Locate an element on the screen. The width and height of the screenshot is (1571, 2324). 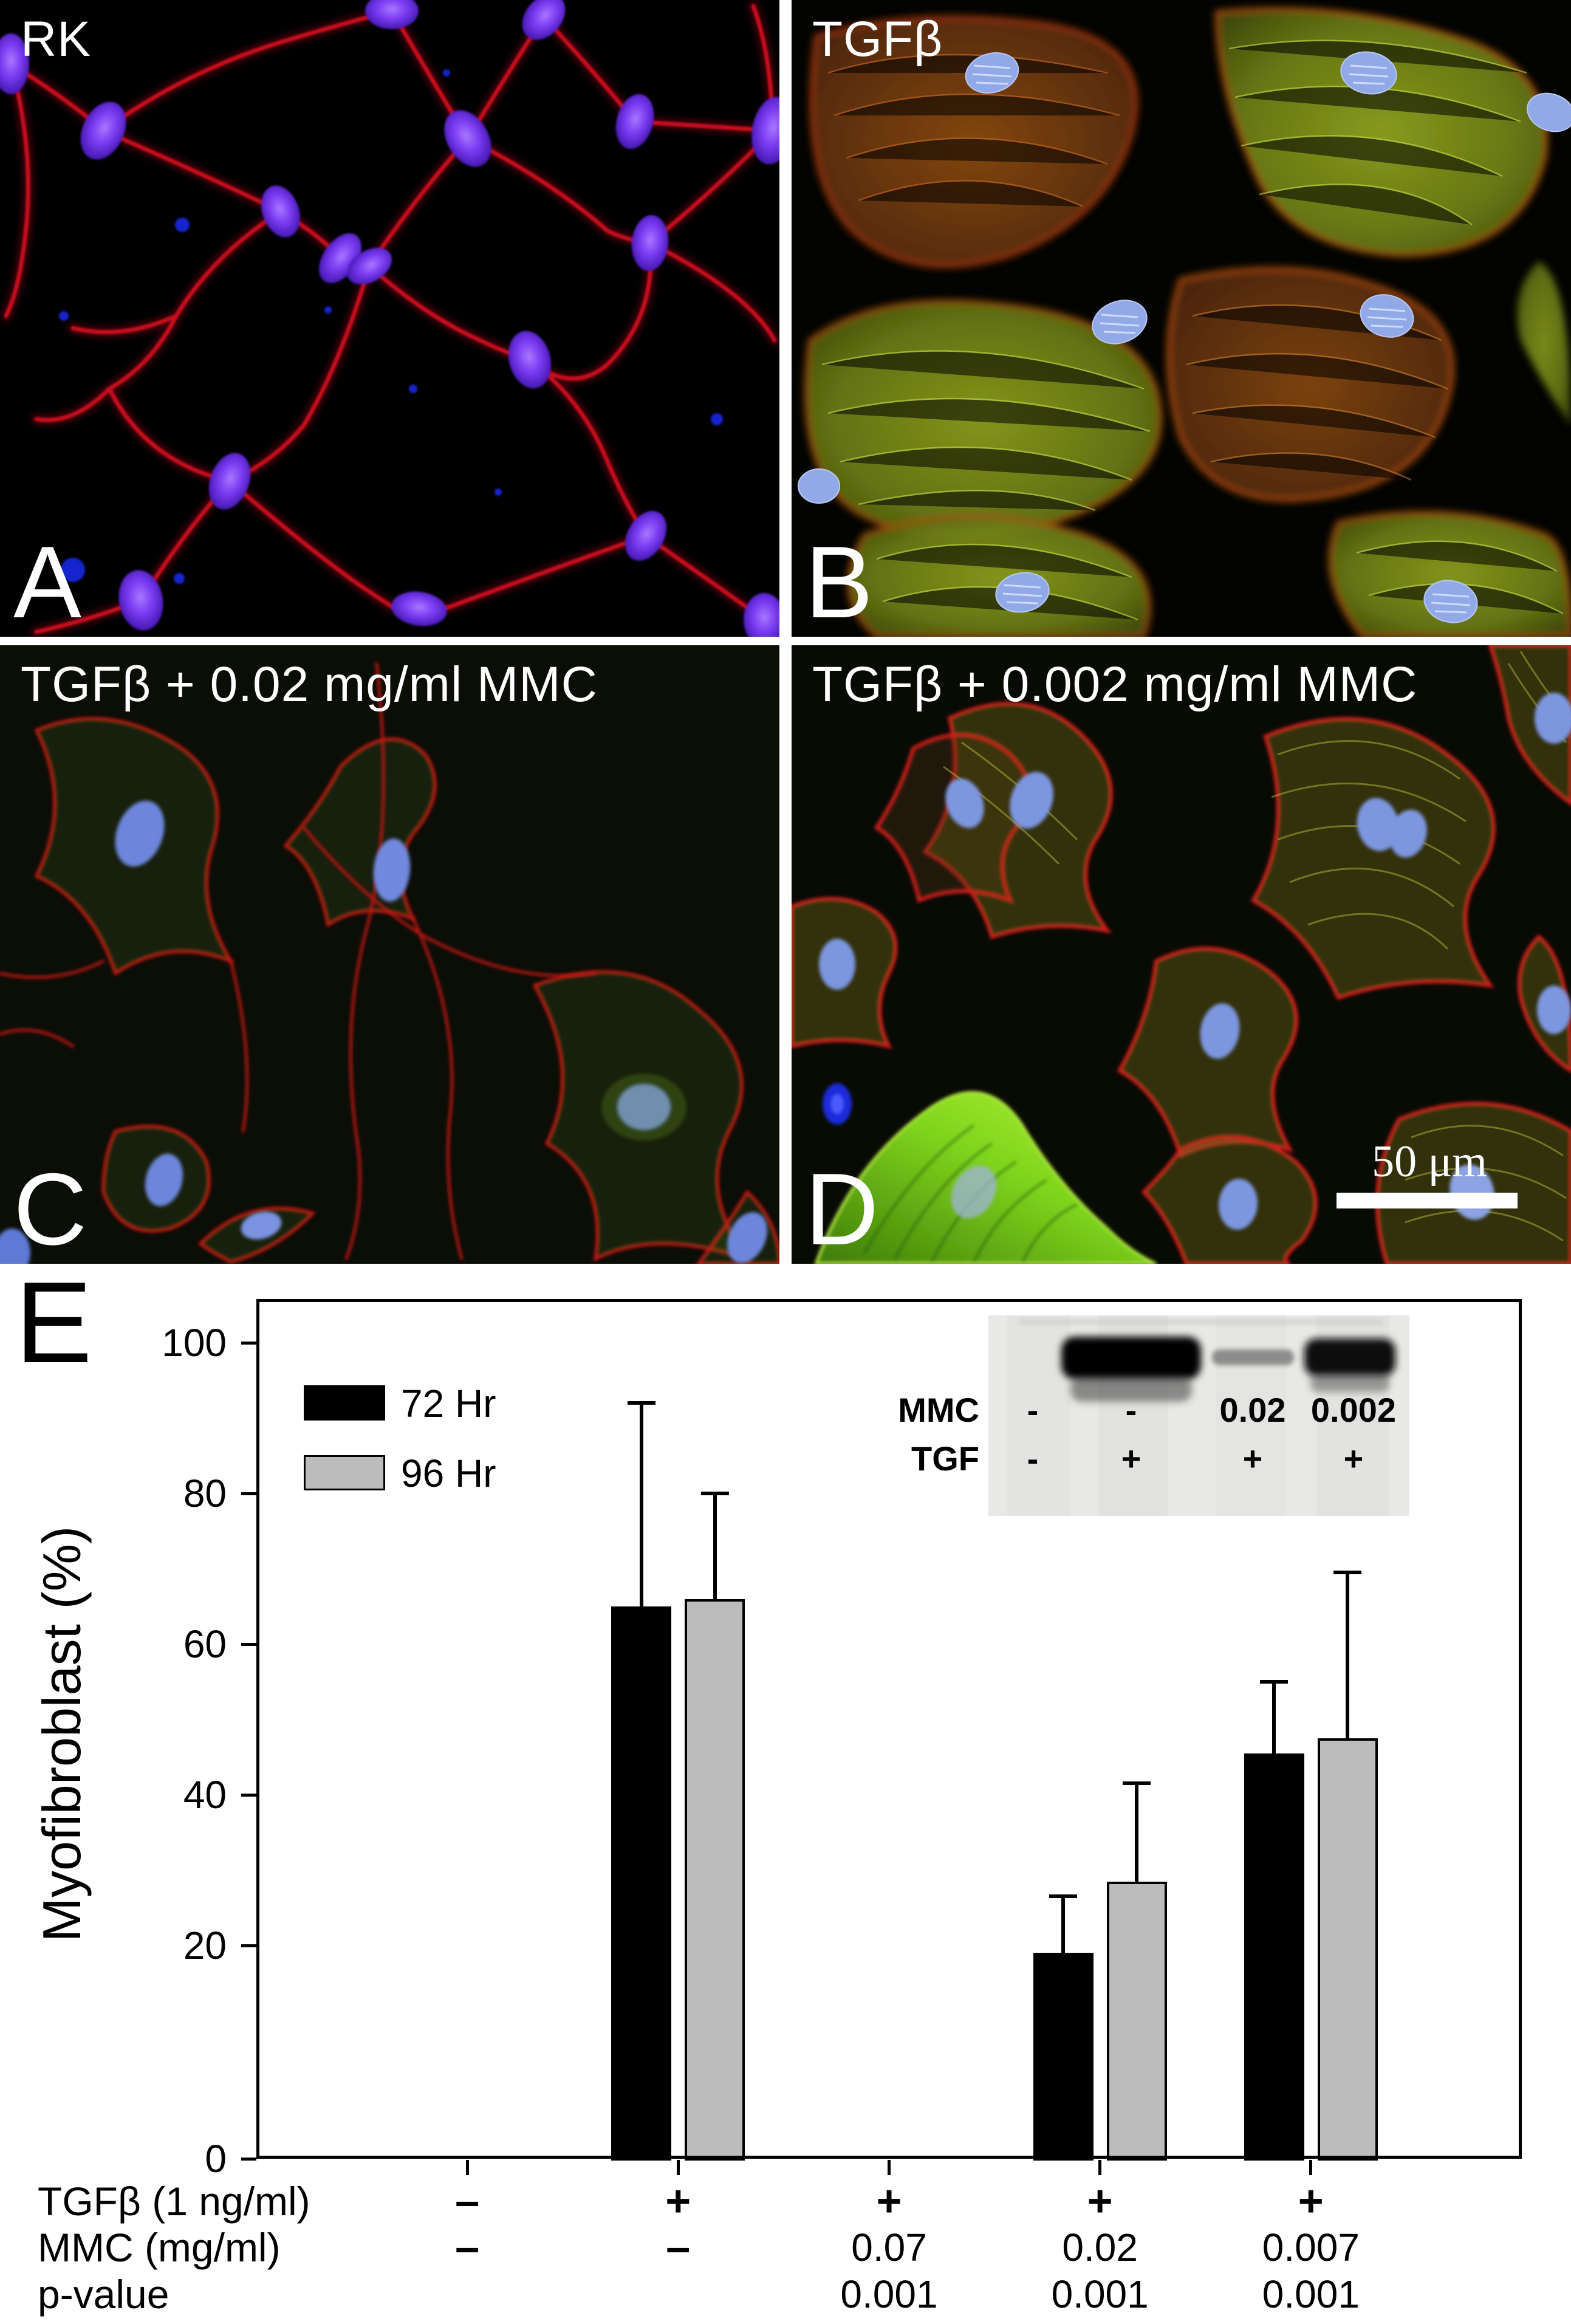
y-axis-title: Myofibroblast (%) is located at coordinates (62, 1734).